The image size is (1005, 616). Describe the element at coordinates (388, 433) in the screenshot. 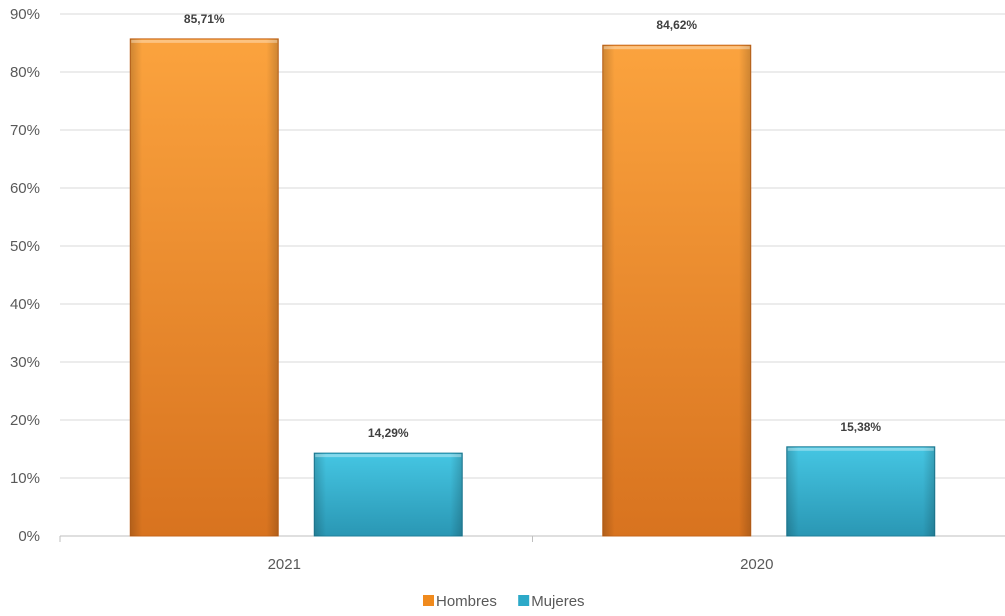

I see `data-label: 14,29%` at that location.